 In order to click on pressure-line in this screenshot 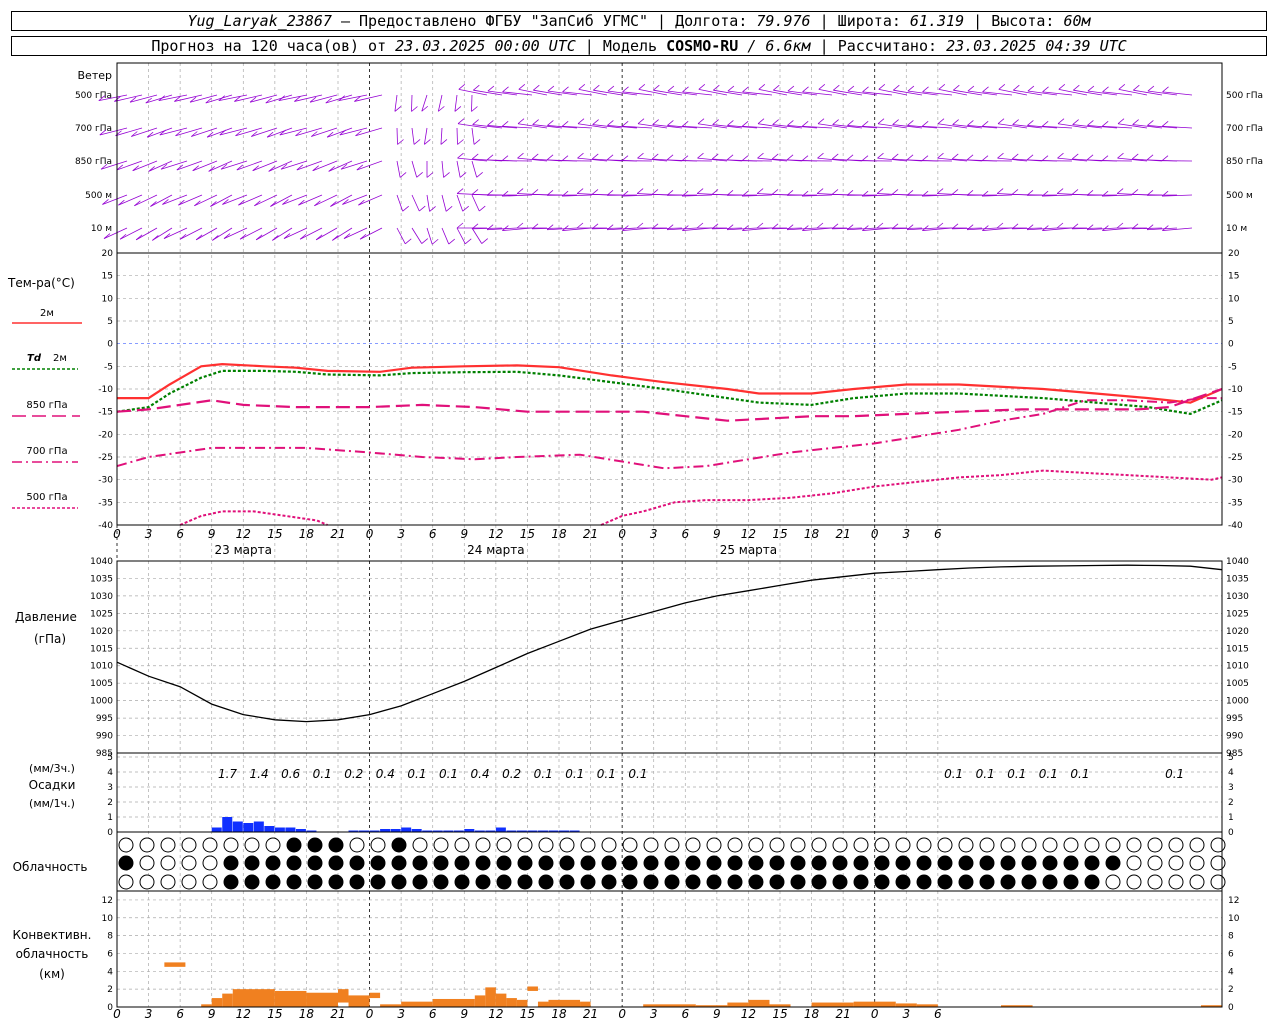, I will do `click(669, 643)`.